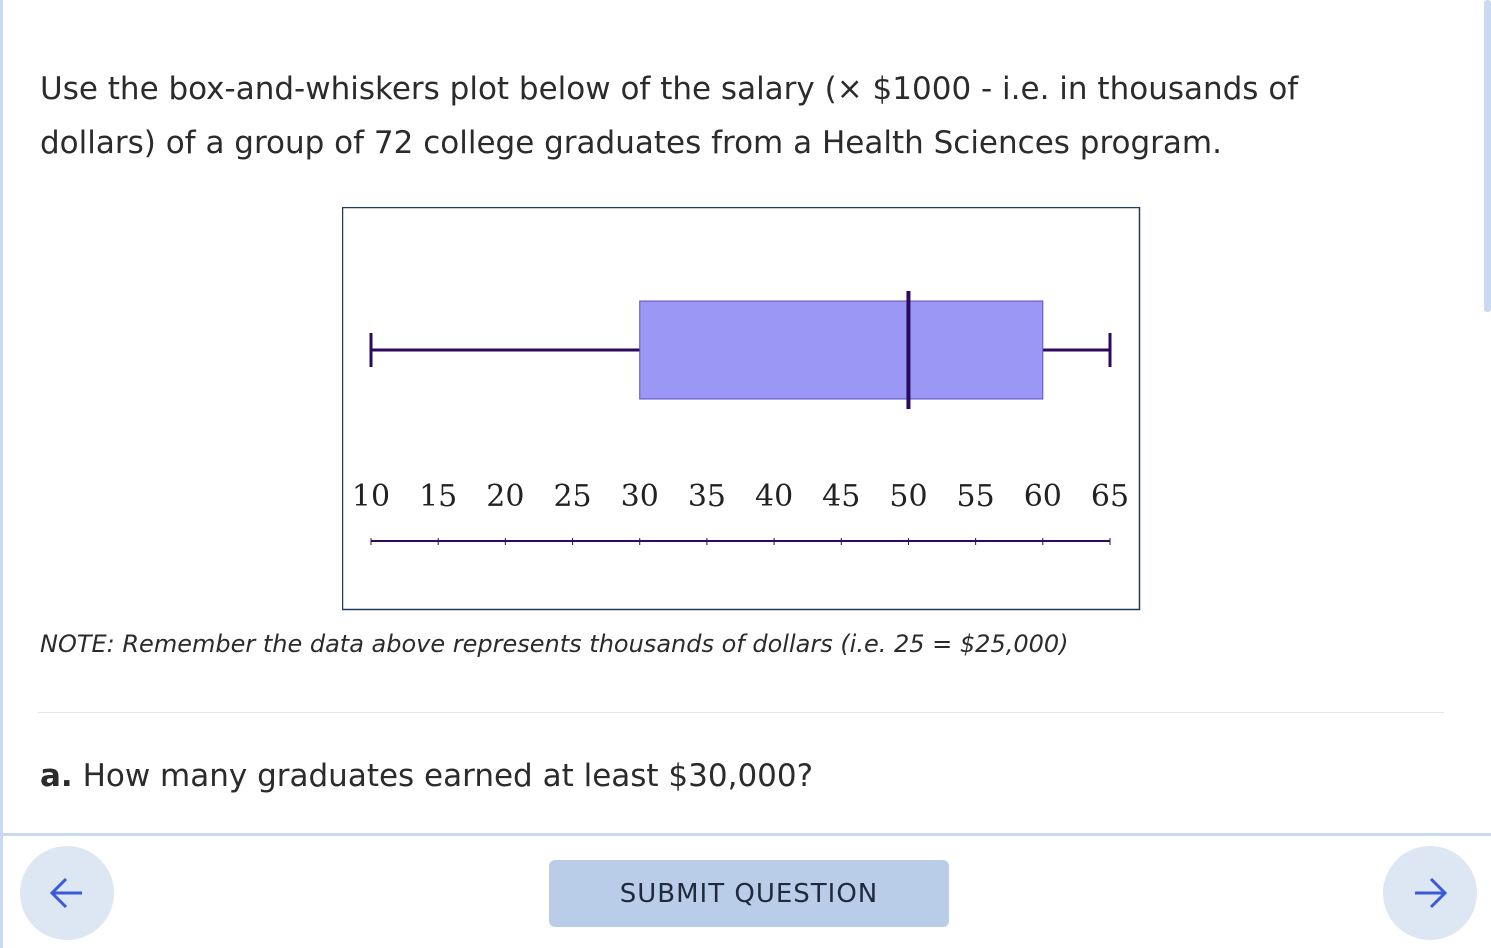  What do you see at coordinates (749, 893) in the screenshot?
I see `submit-button: SUBMIT QUESTION` at bounding box center [749, 893].